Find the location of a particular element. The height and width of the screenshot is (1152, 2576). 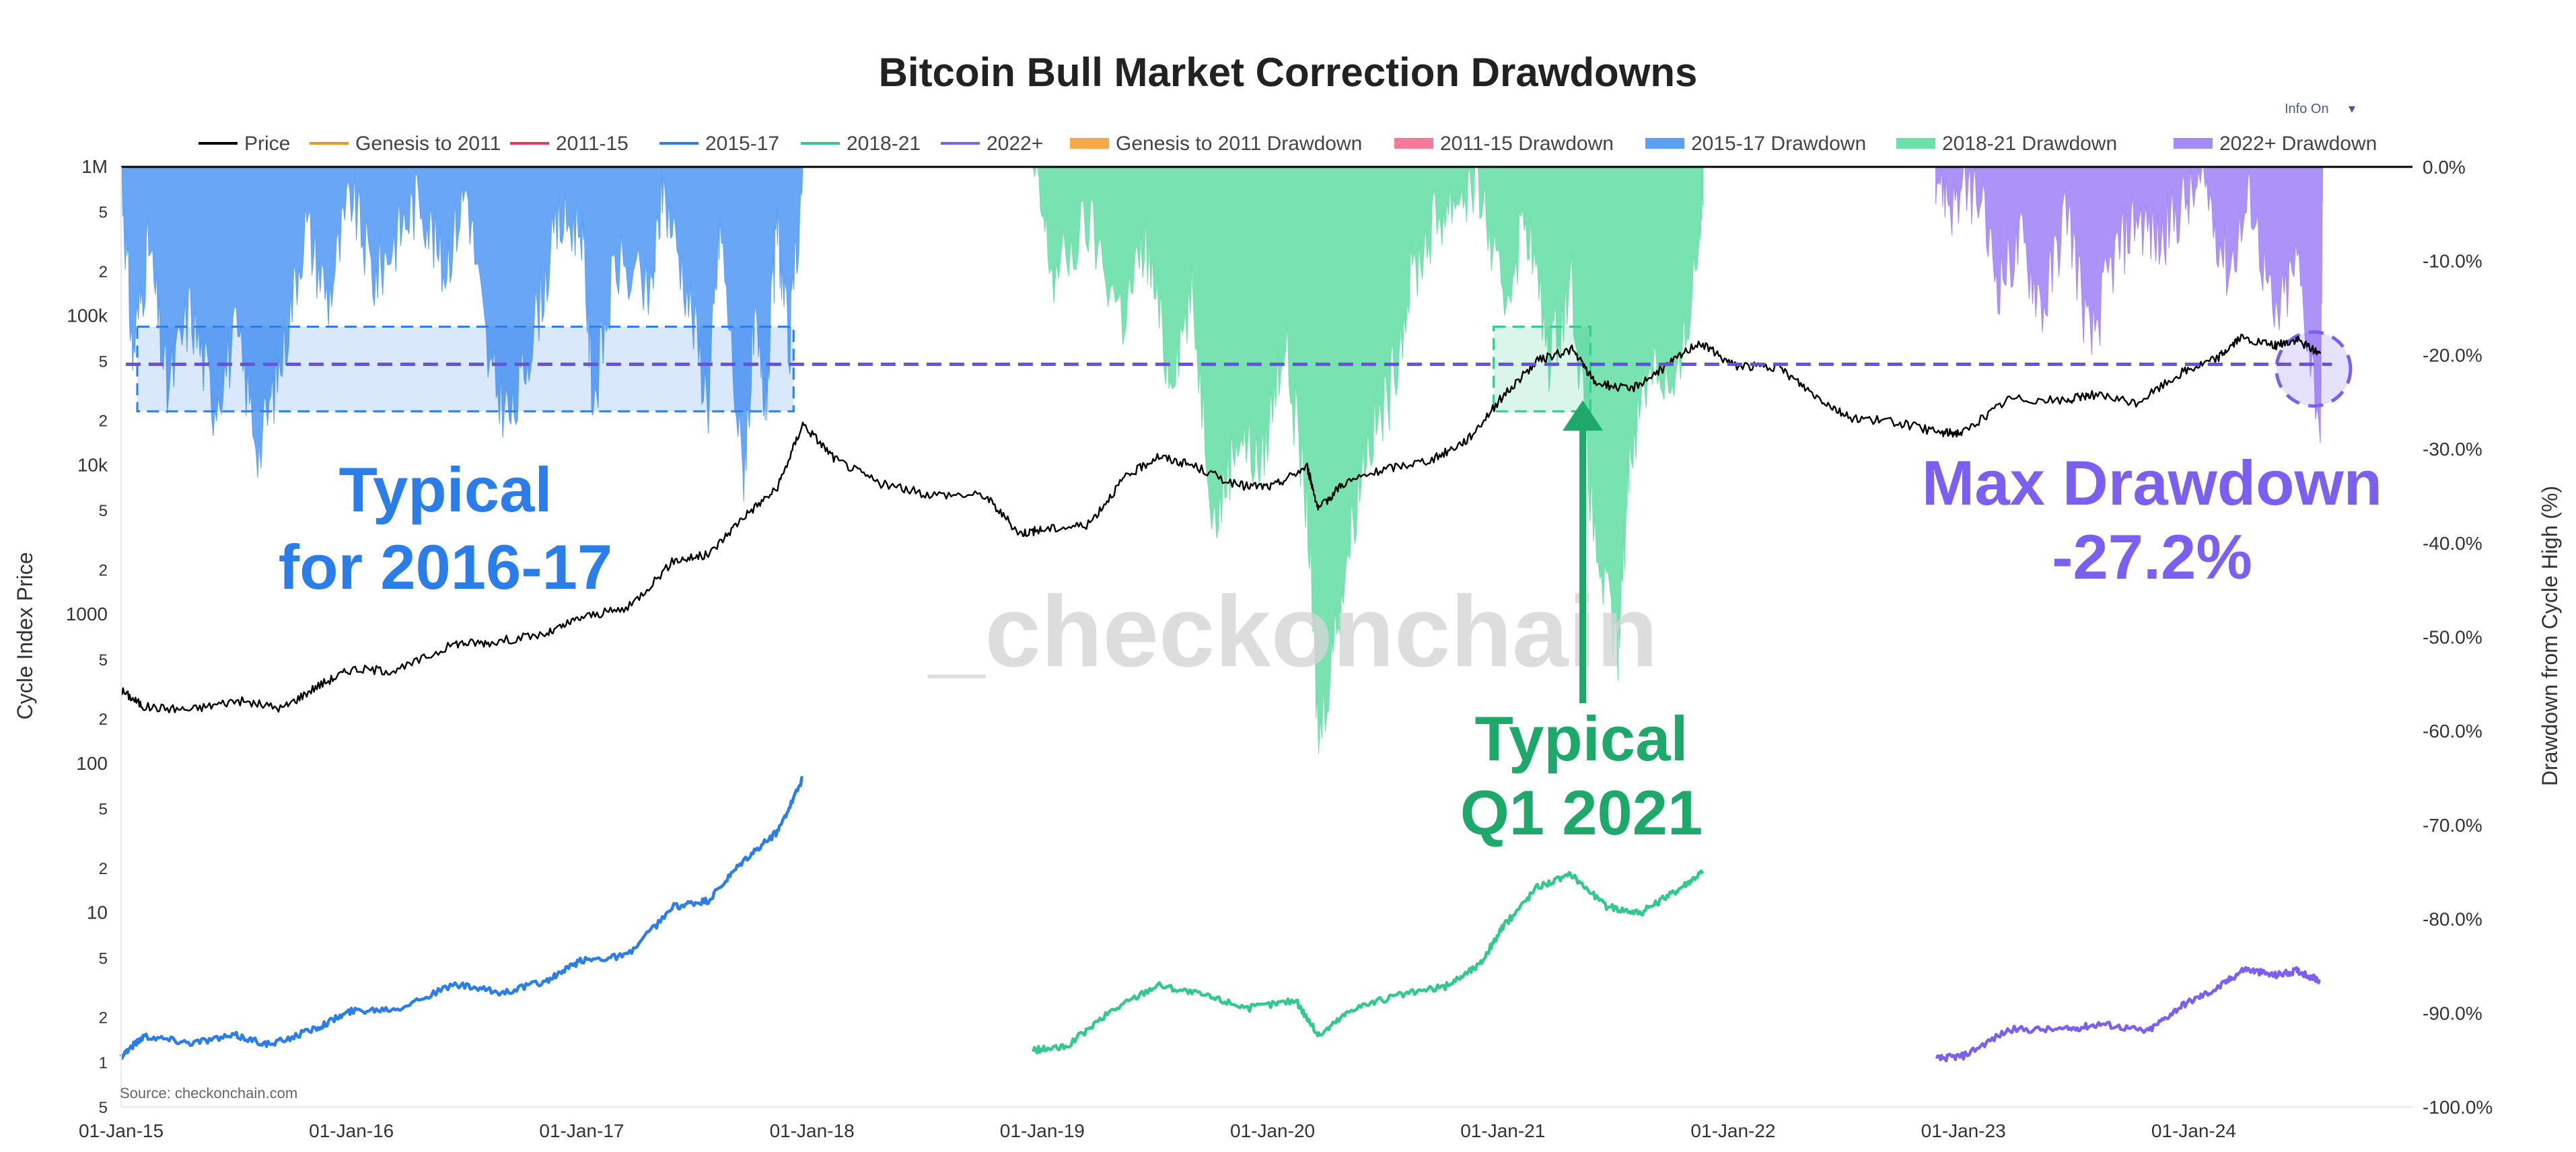

y-left-tick-14: 2 is located at coordinates (103, 869).